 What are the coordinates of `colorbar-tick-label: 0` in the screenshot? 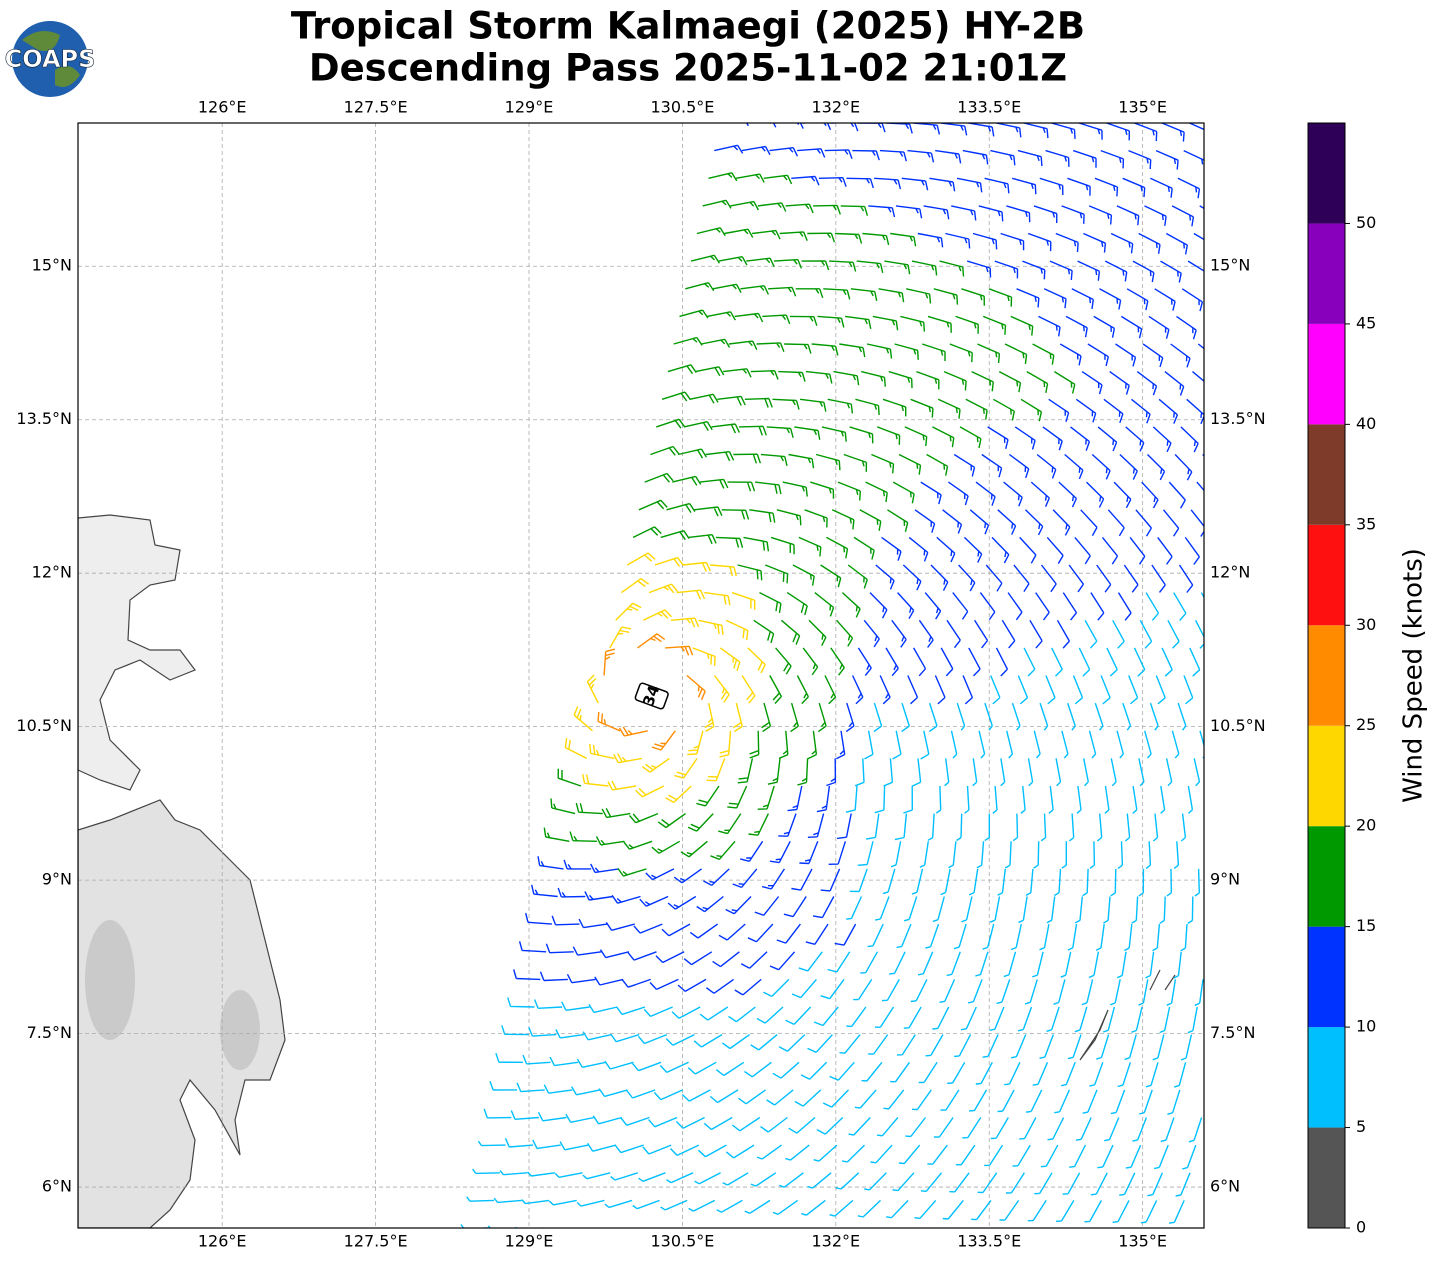 It's located at (1361, 1227).